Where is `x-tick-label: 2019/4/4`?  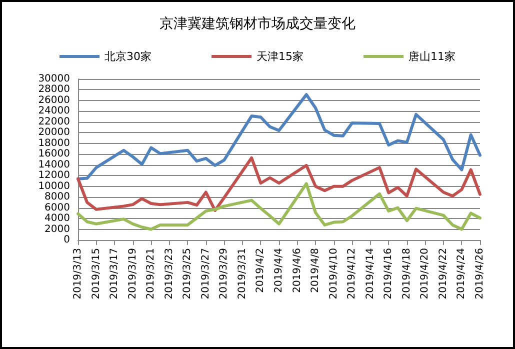
x-tick-label: 2019/4/4 is located at coordinates (279, 270).